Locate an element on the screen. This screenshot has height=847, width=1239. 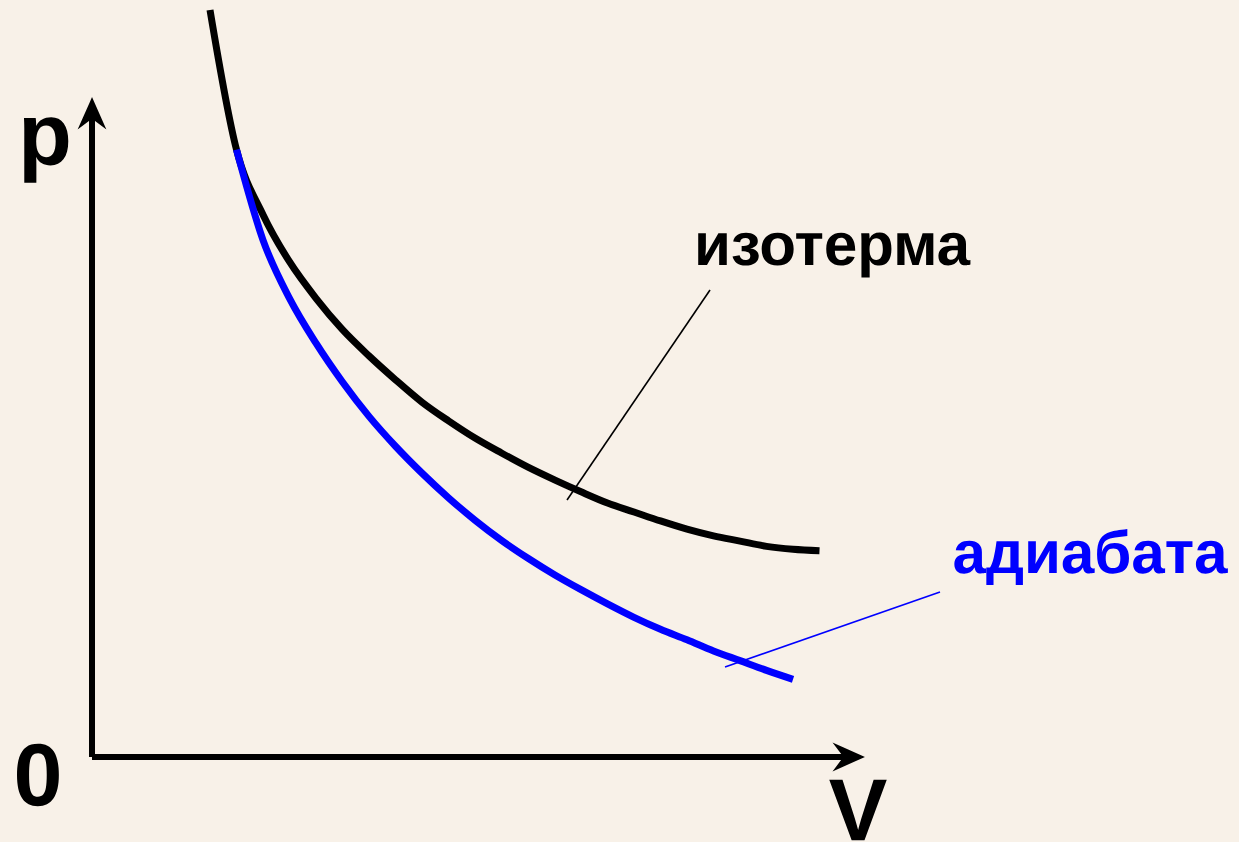
text: изотерма is located at coordinates (834, 255).